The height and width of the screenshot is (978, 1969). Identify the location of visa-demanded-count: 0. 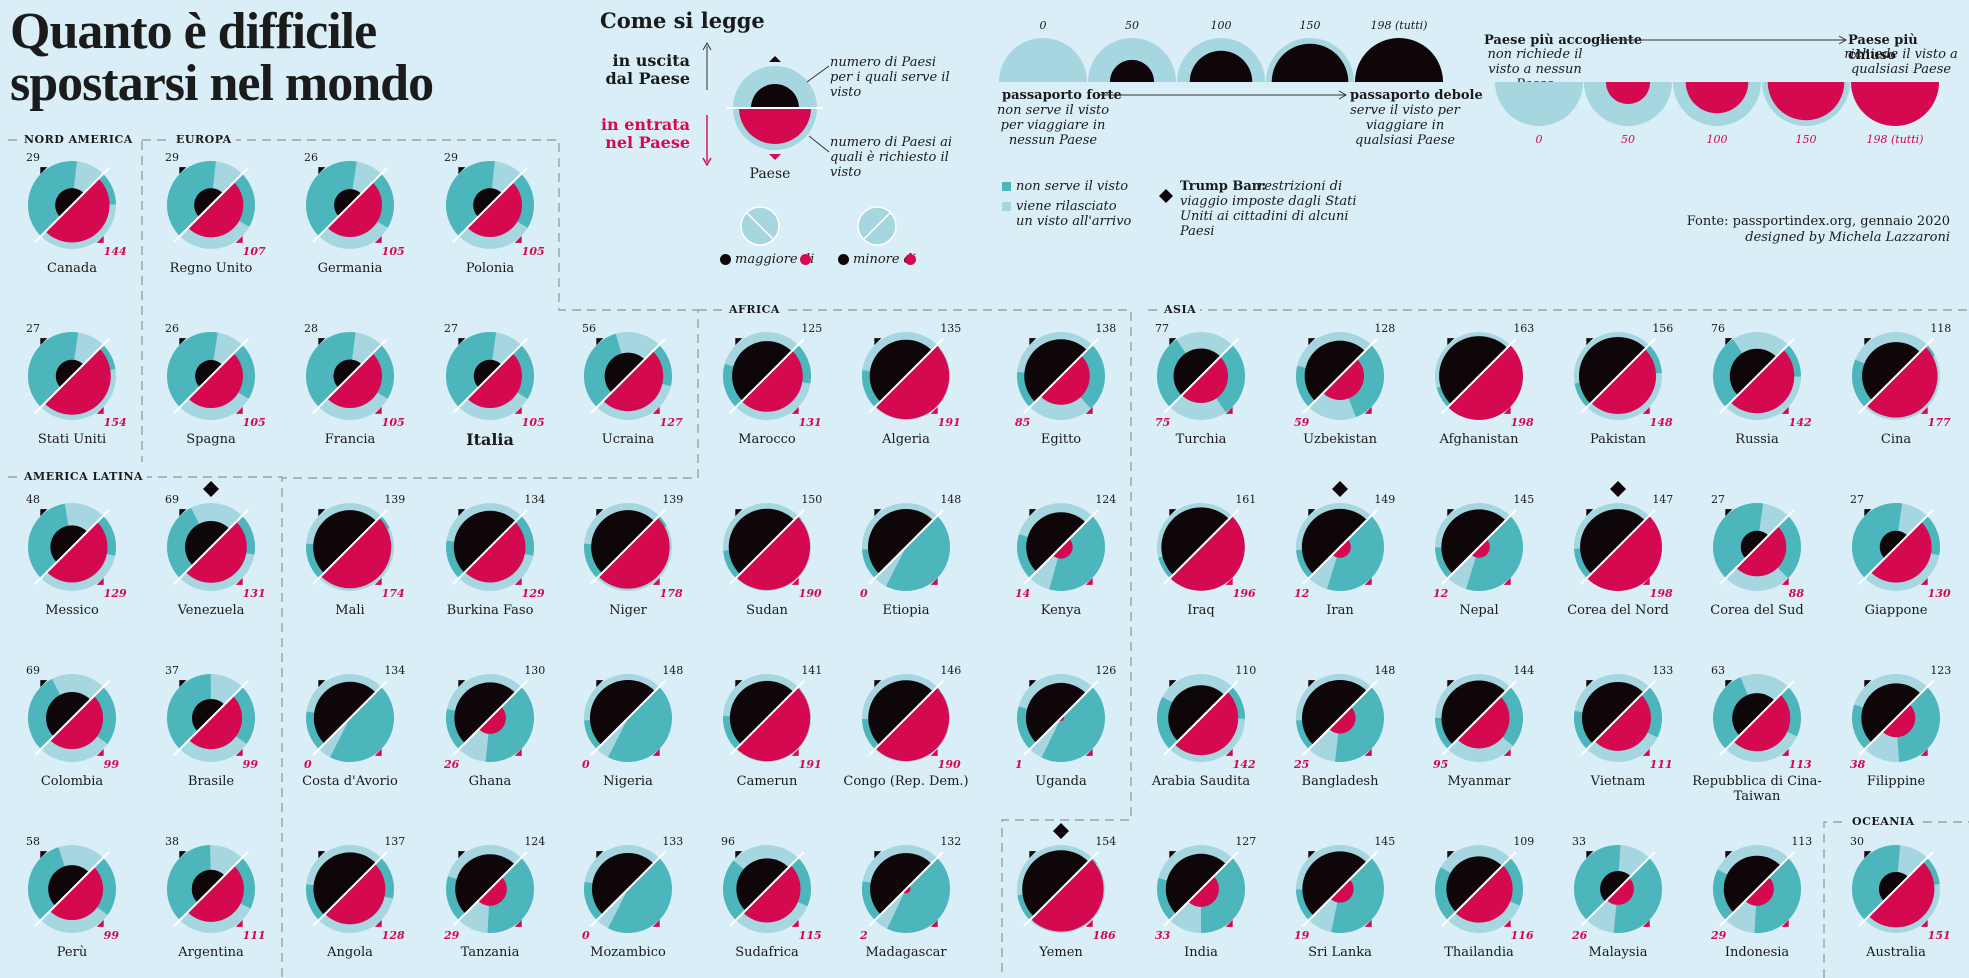
(586, 764).